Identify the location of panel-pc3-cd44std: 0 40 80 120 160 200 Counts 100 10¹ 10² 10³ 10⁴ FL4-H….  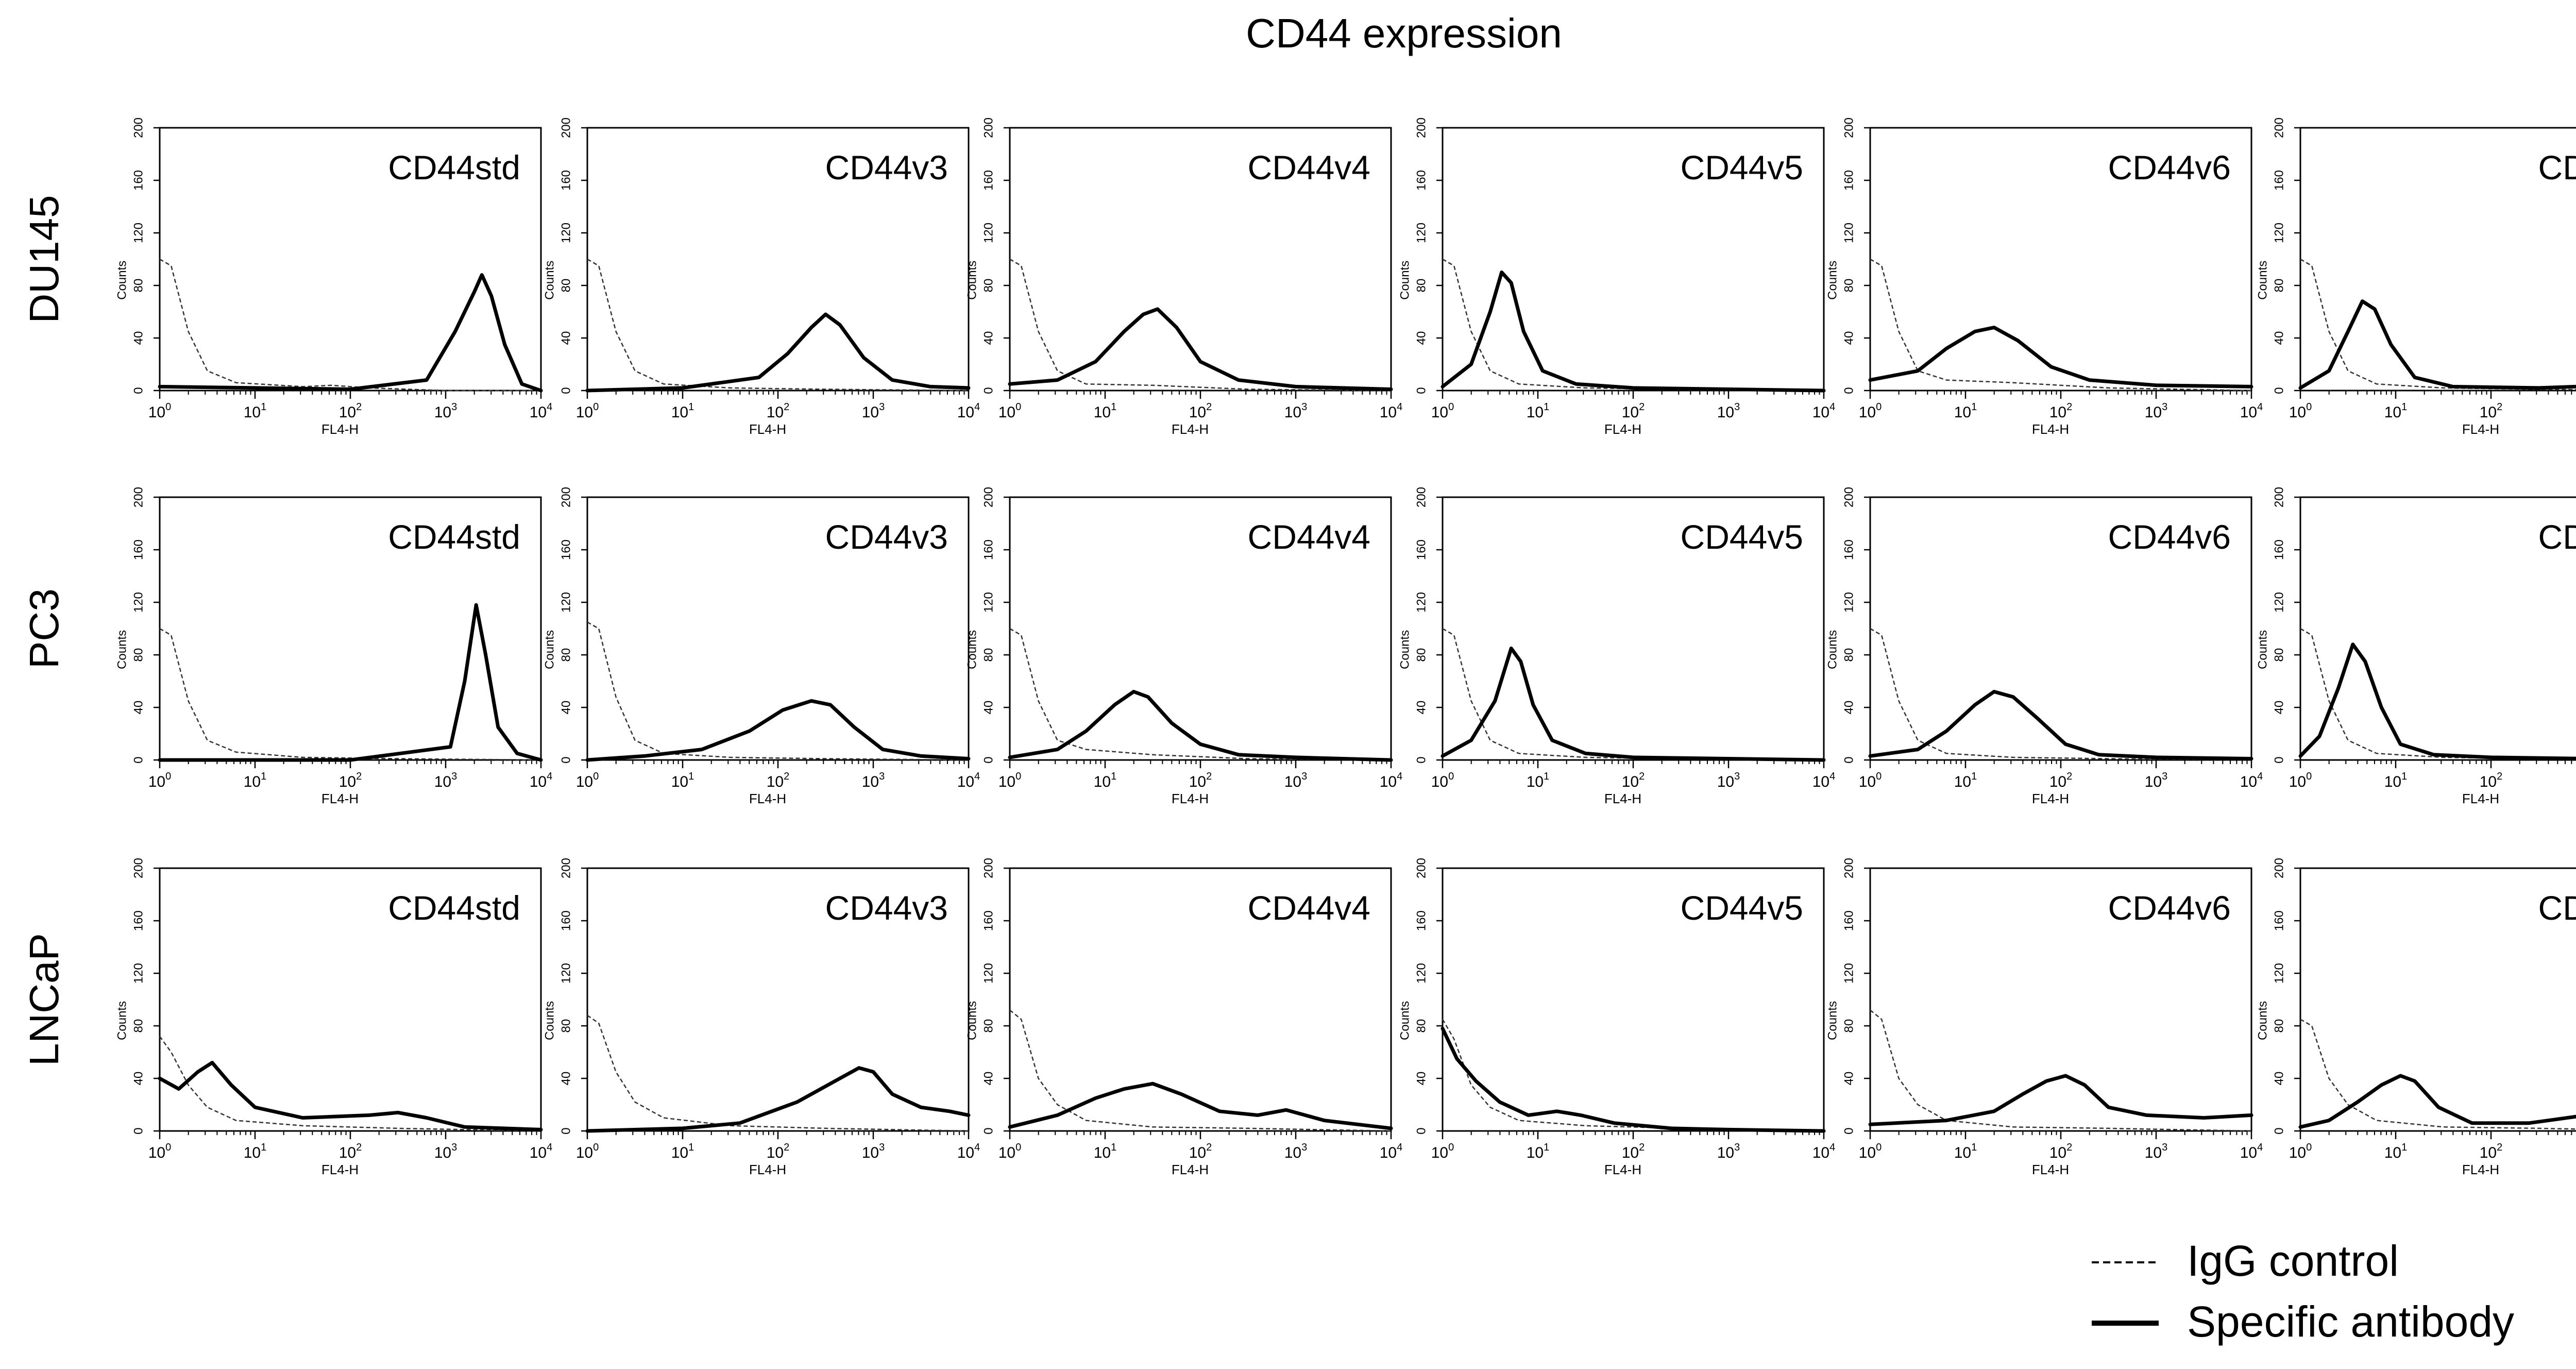
(333, 646).